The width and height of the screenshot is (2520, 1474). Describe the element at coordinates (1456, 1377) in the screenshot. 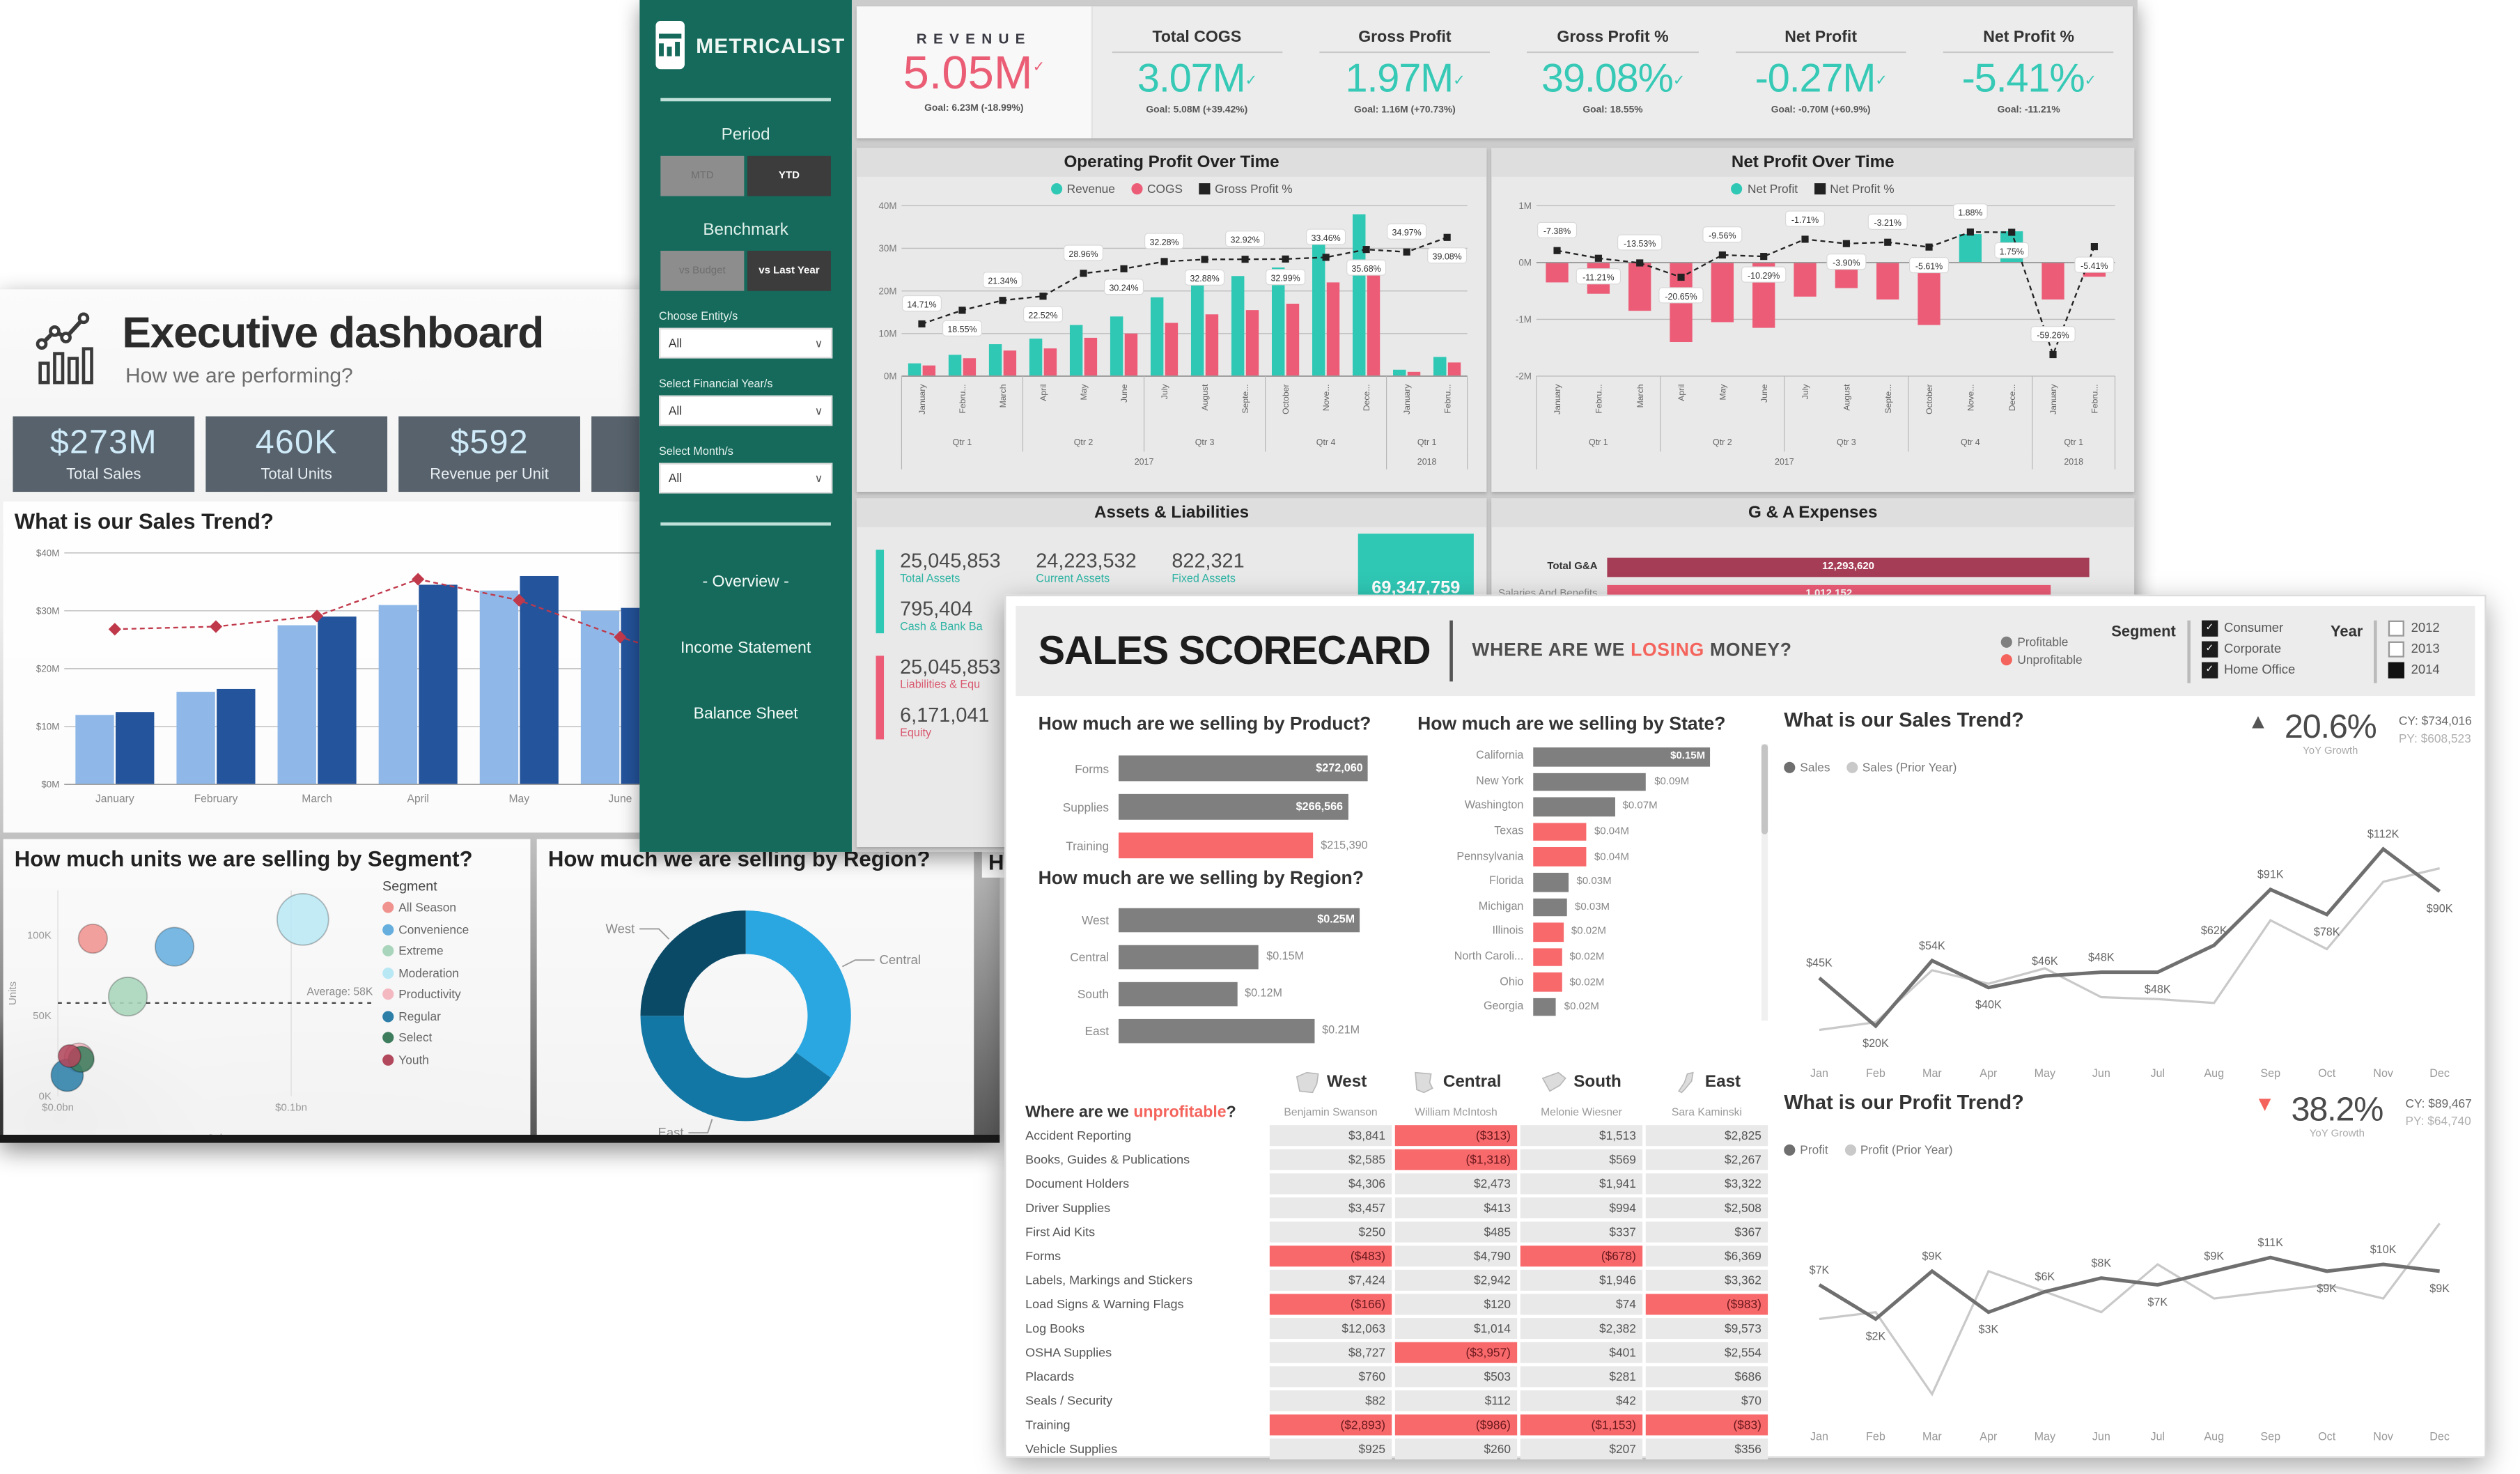

I see `table-cell: $503` at that location.